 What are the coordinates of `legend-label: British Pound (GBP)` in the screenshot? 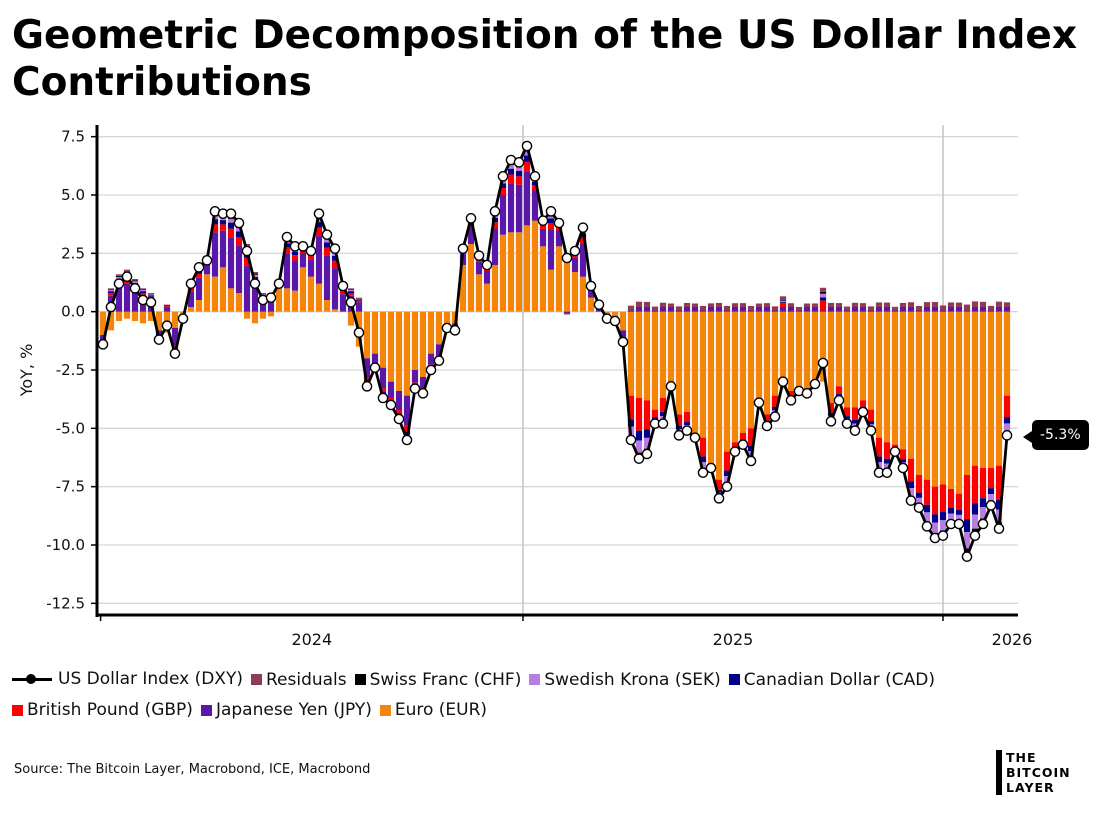 It's located at (110, 710).